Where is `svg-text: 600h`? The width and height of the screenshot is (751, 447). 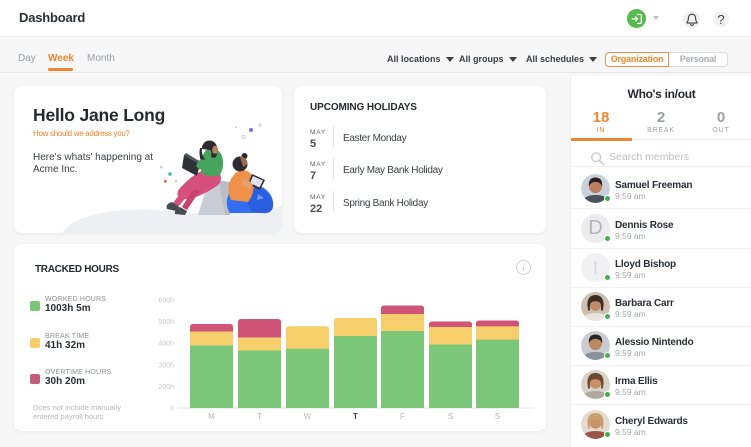
svg-text: 600h is located at coordinates (166, 301).